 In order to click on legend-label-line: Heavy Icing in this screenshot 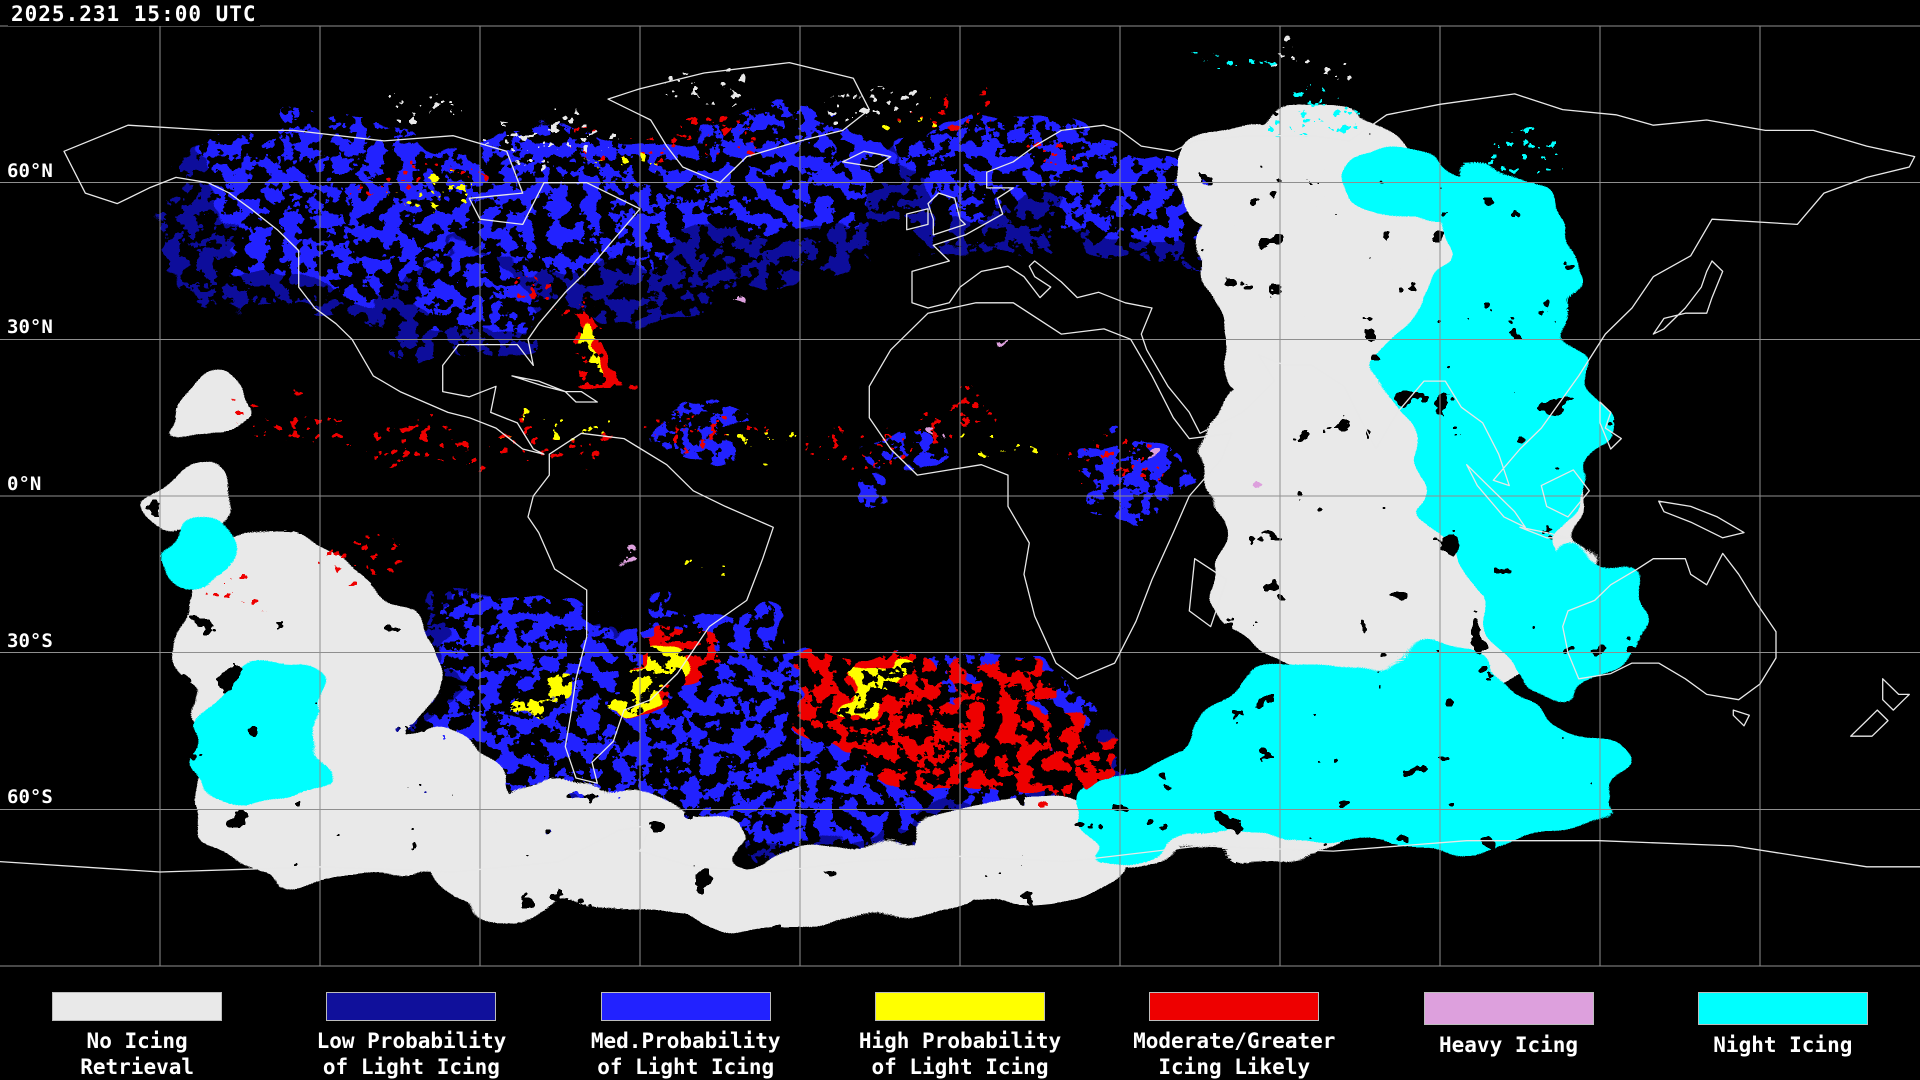, I will do `click(1509, 1045)`.